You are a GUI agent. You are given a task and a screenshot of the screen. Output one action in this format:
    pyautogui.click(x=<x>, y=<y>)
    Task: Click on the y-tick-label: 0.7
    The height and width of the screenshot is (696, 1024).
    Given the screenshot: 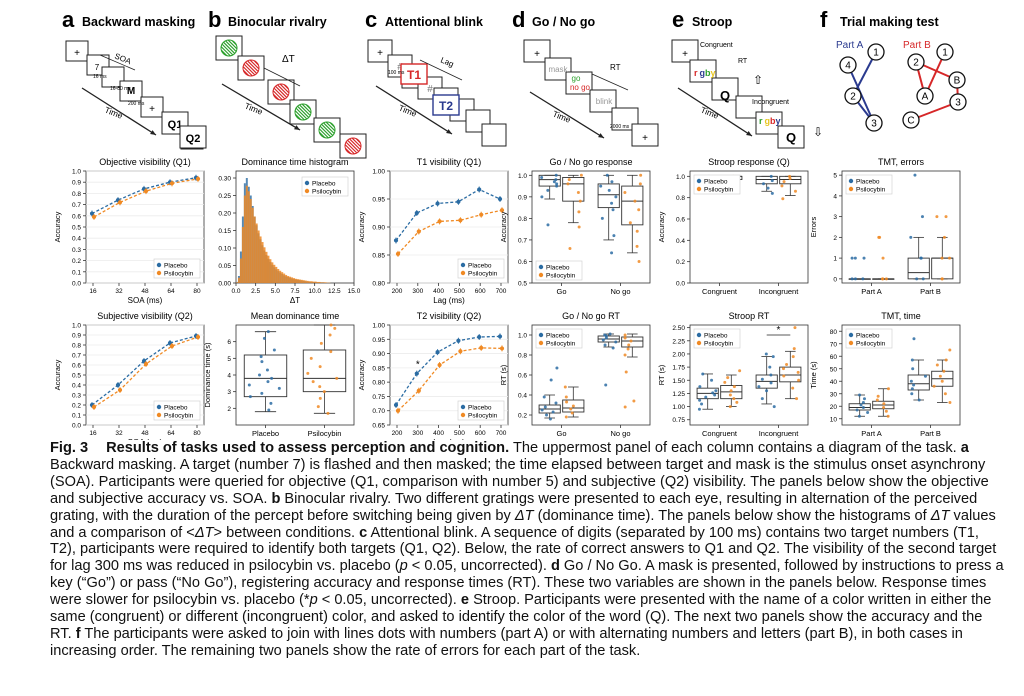 What is the action you would take?
    pyautogui.click(x=76, y=356)
    